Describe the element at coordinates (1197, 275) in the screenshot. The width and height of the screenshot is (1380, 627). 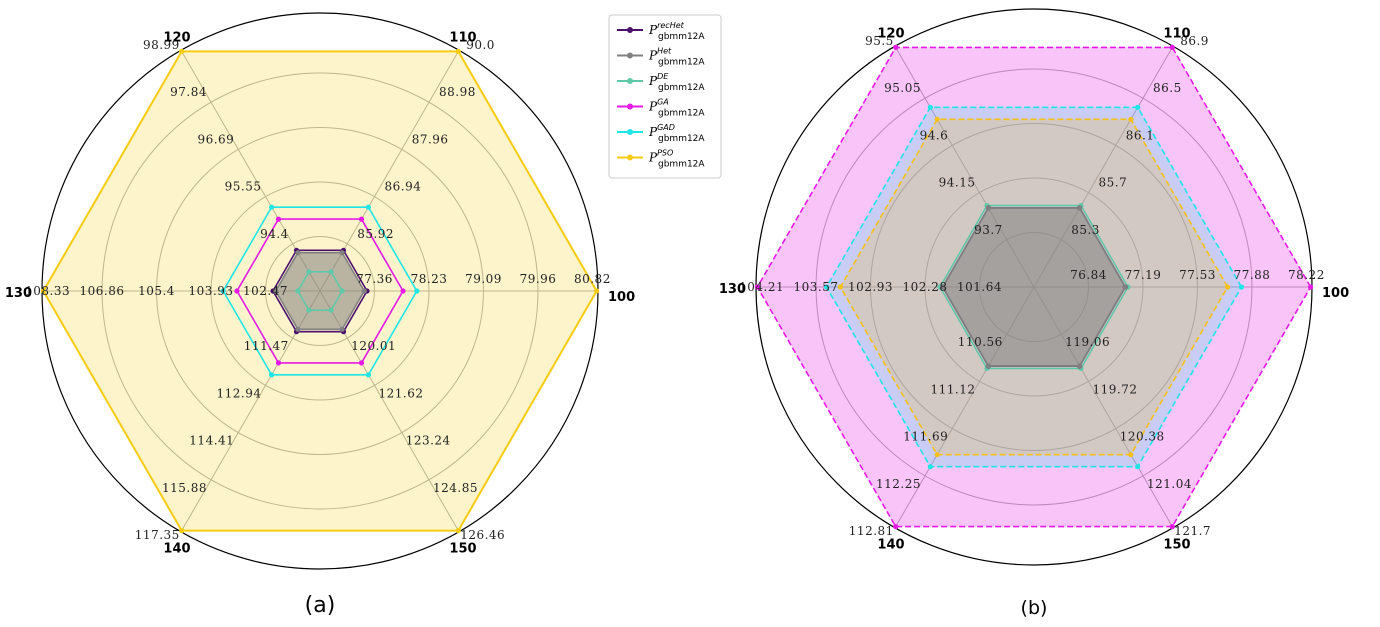
I see `tick-label: 77.53` at that location.